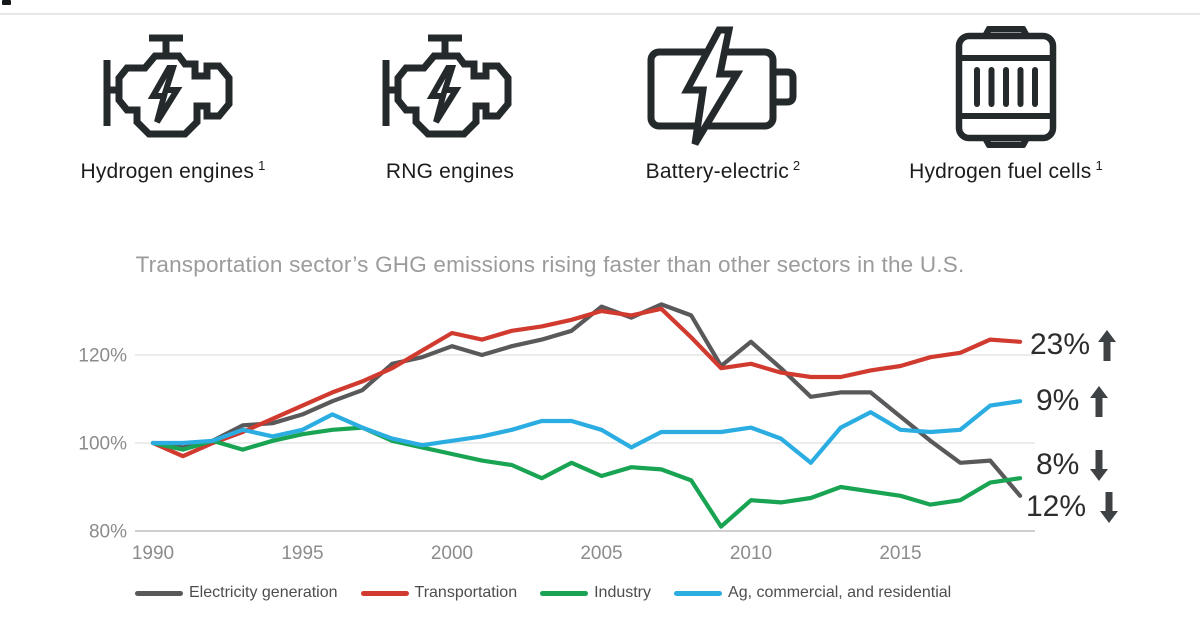  What do you see at coordinates (452, 553) in the screenshot?
I see `x-tick-label: 2000` at bounding box center [452, 553].